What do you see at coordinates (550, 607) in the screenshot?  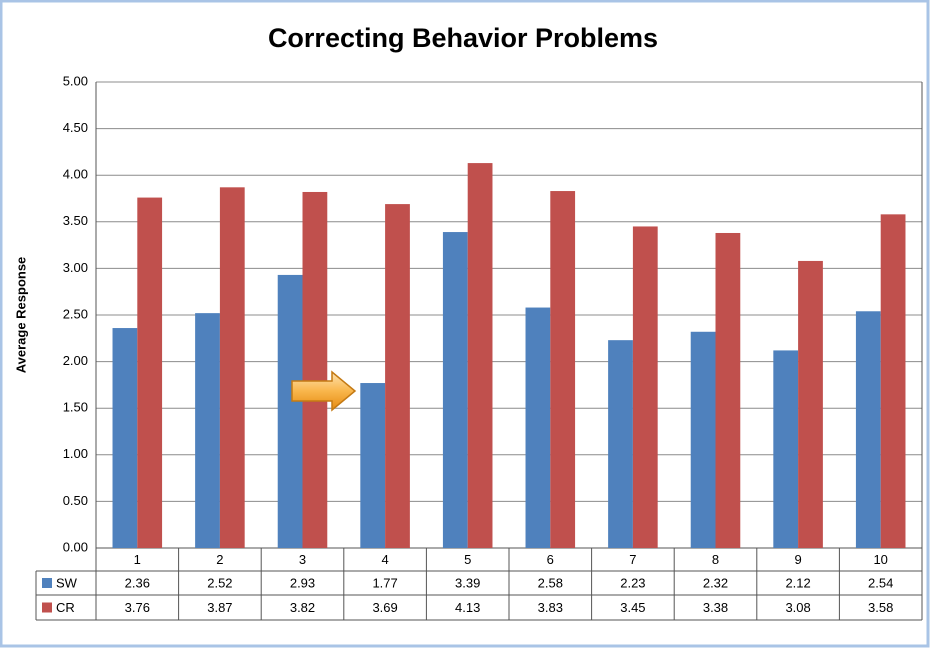 I see `table-cell: 3.83` at bounding box center [550, 607].